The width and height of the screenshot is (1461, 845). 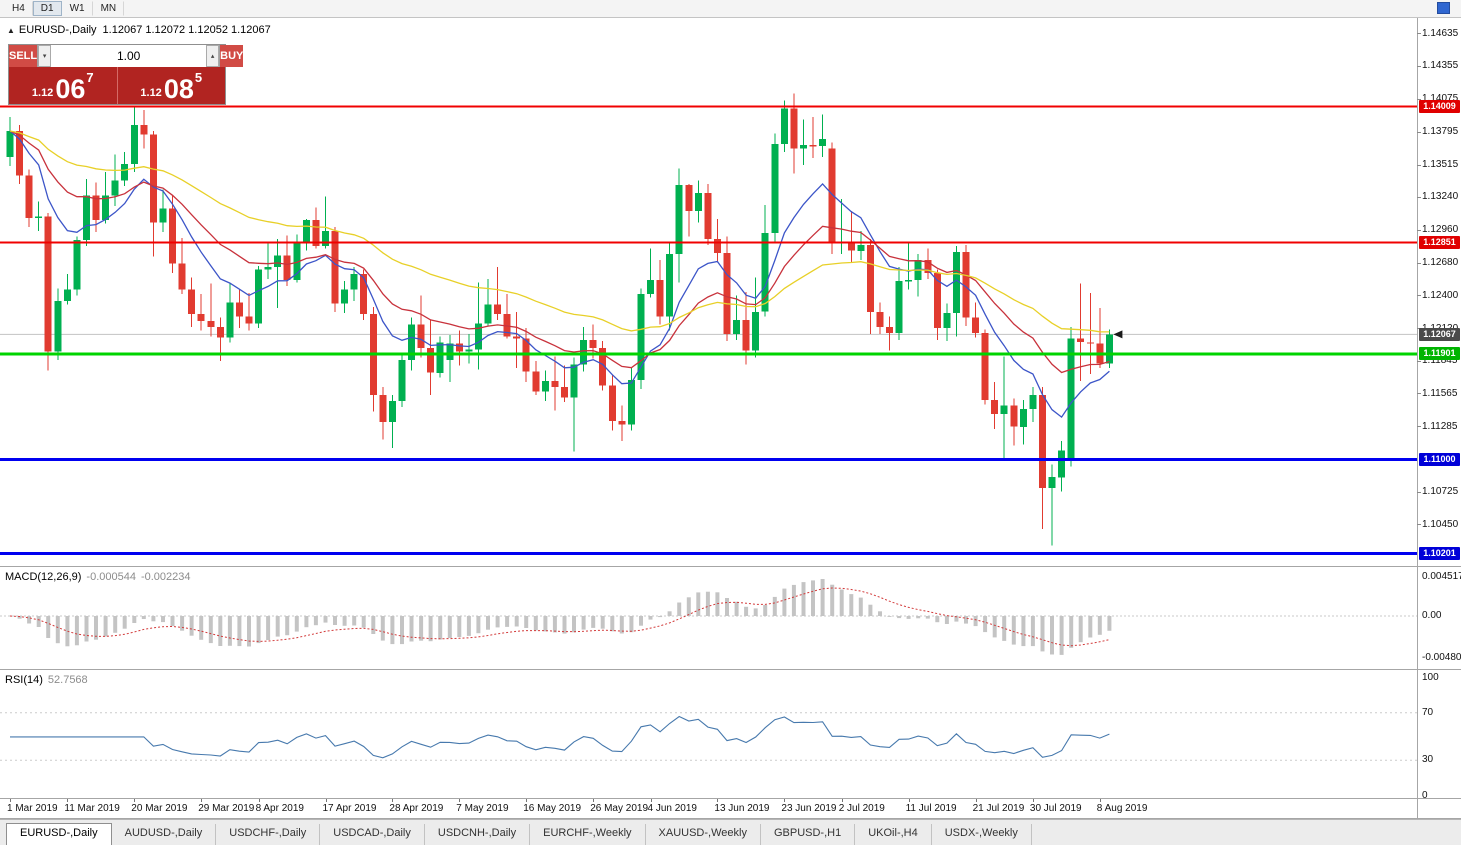 I want to click on date-label: 13 Jun 2019, so click(x=742, y=808).